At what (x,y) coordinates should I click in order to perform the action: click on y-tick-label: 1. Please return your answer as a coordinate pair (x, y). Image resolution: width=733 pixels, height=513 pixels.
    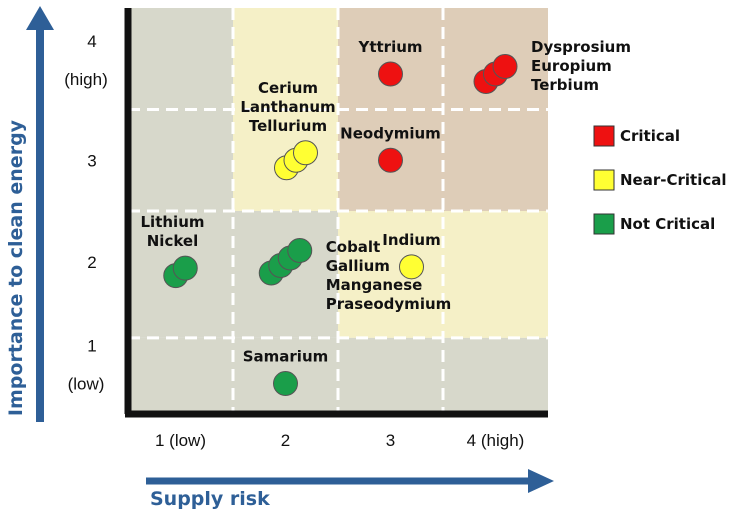
    Looking at the image, I should click on (91, 345).